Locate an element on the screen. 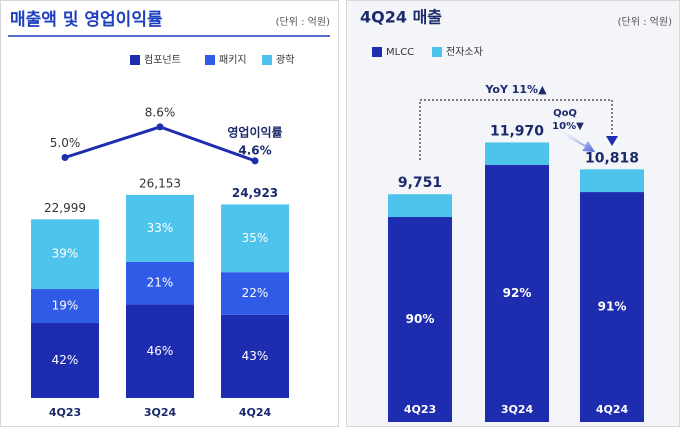 The width and height of the screenshot is (680, 427). total-label: 9,751 is located at coordinates (420, 183).